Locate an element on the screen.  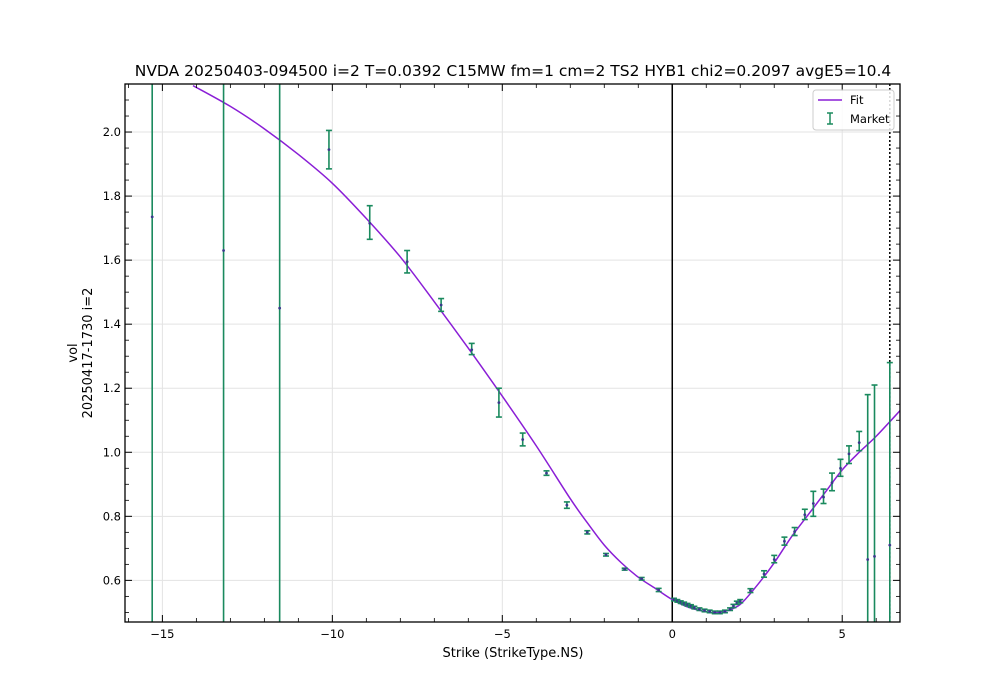
x-tick-label: −5 is located at coordinates (502, 634).